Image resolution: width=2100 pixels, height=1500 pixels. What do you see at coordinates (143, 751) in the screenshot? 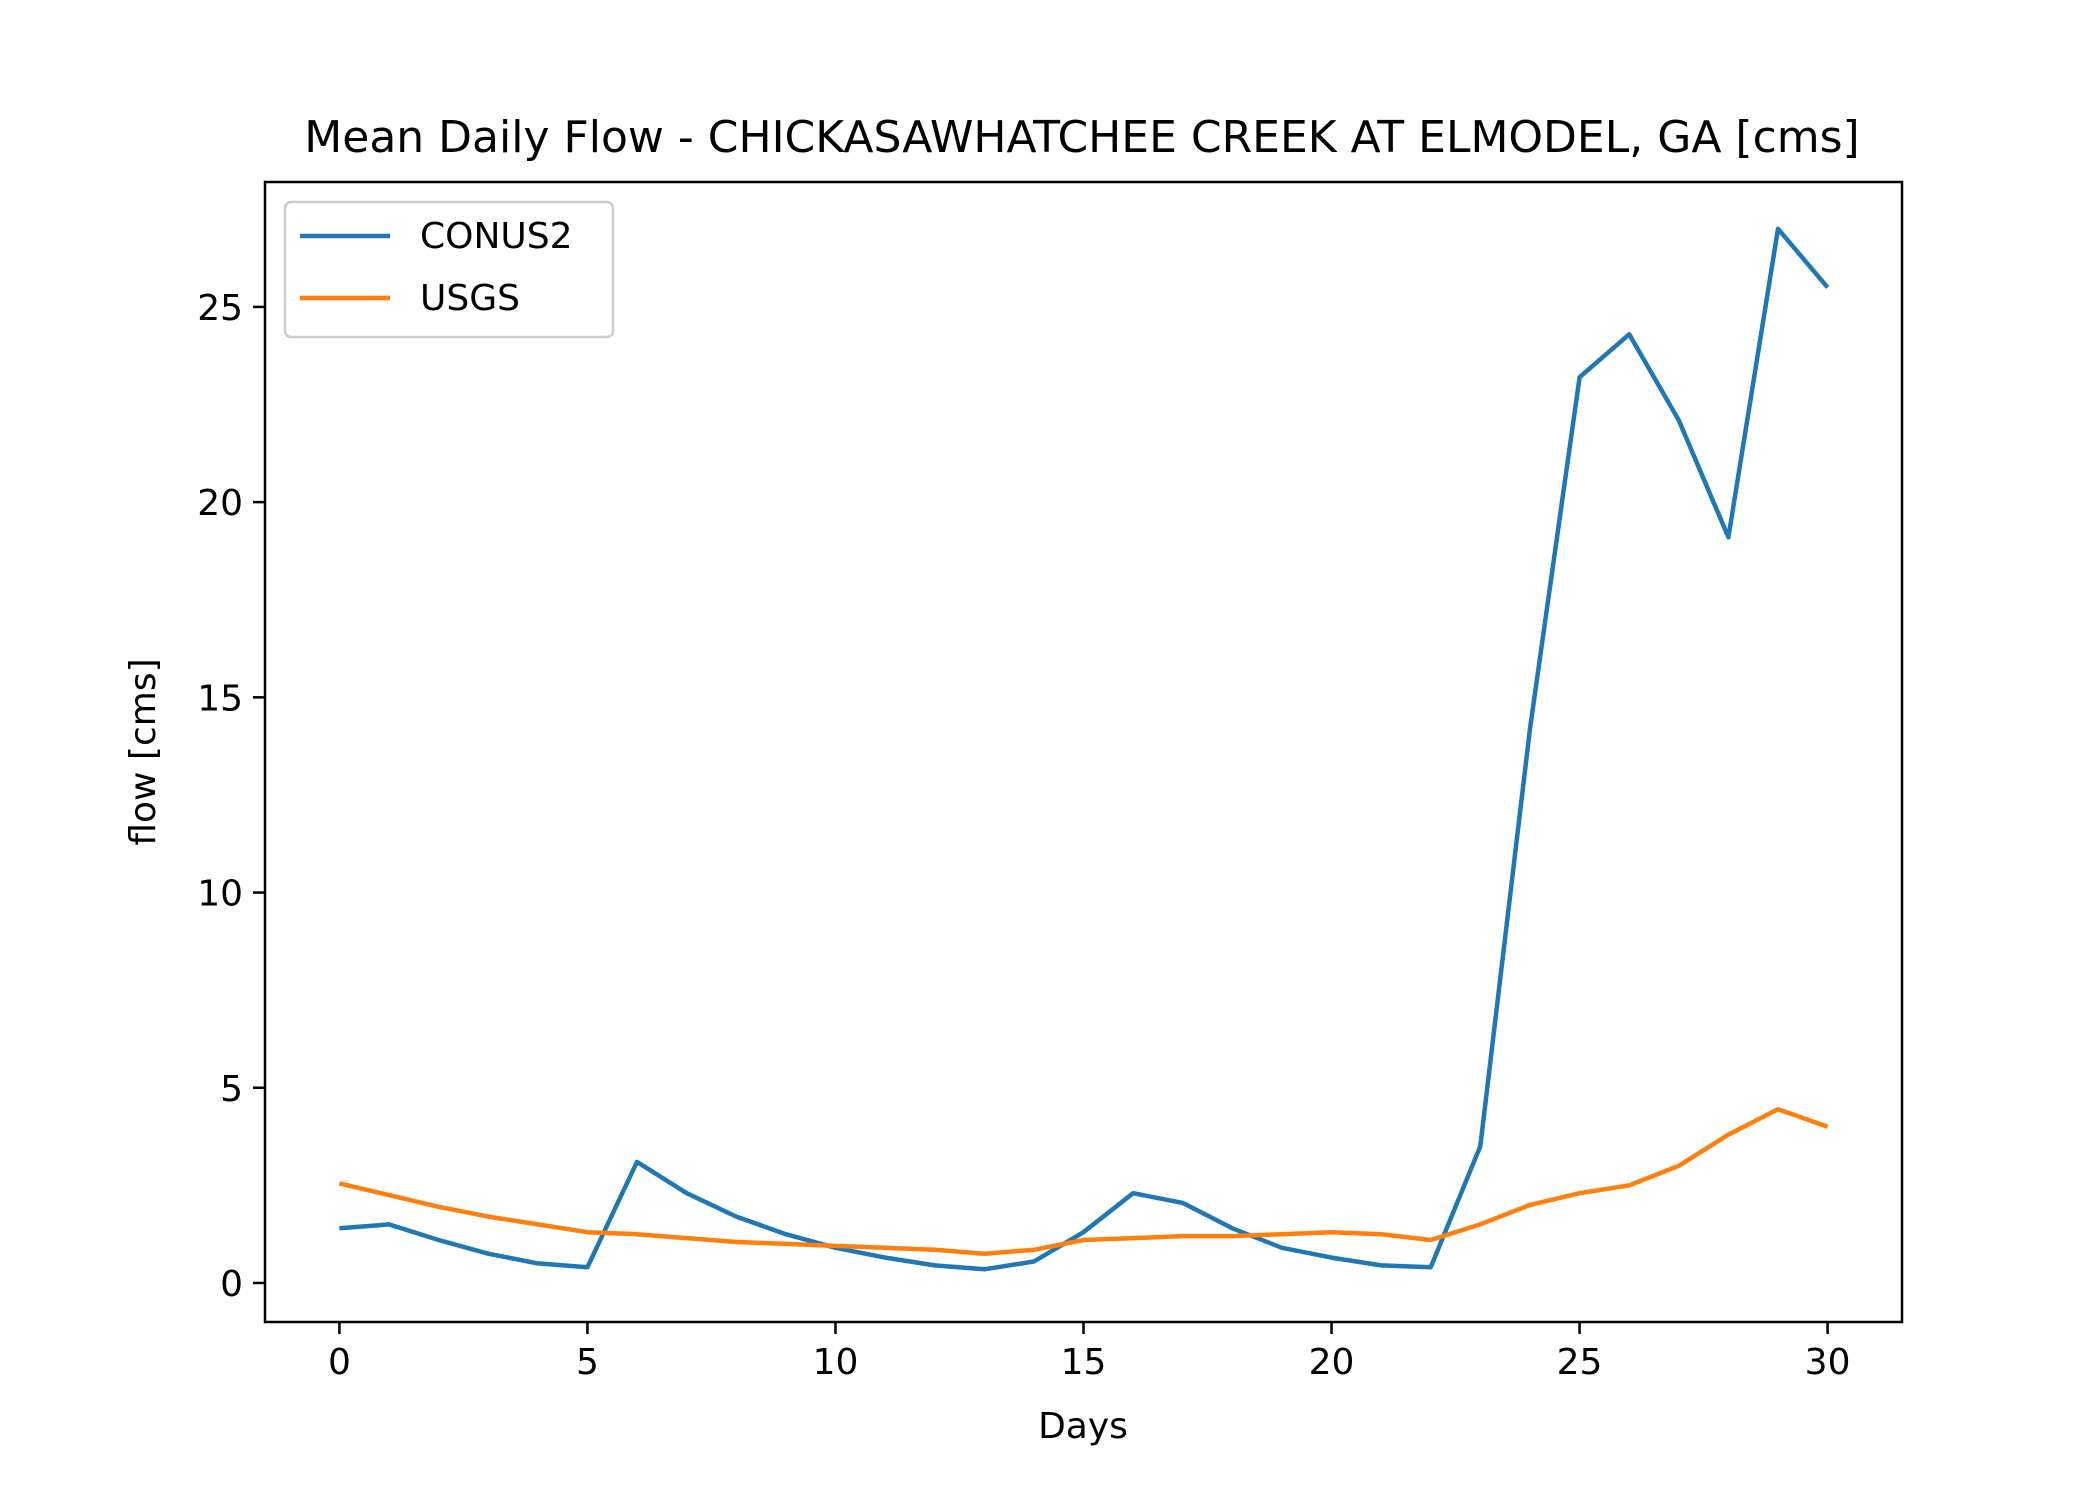
I see `y-axis-label: flow [cms]` at bounding box center [143, 751].